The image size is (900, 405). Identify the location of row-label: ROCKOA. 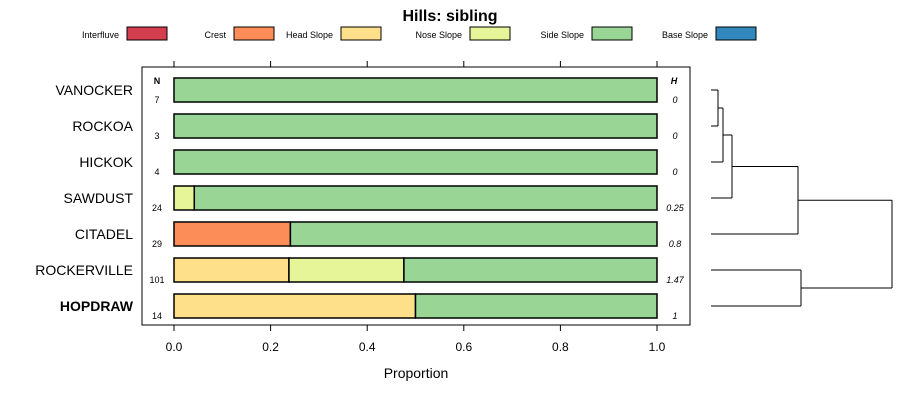
(102, 126).